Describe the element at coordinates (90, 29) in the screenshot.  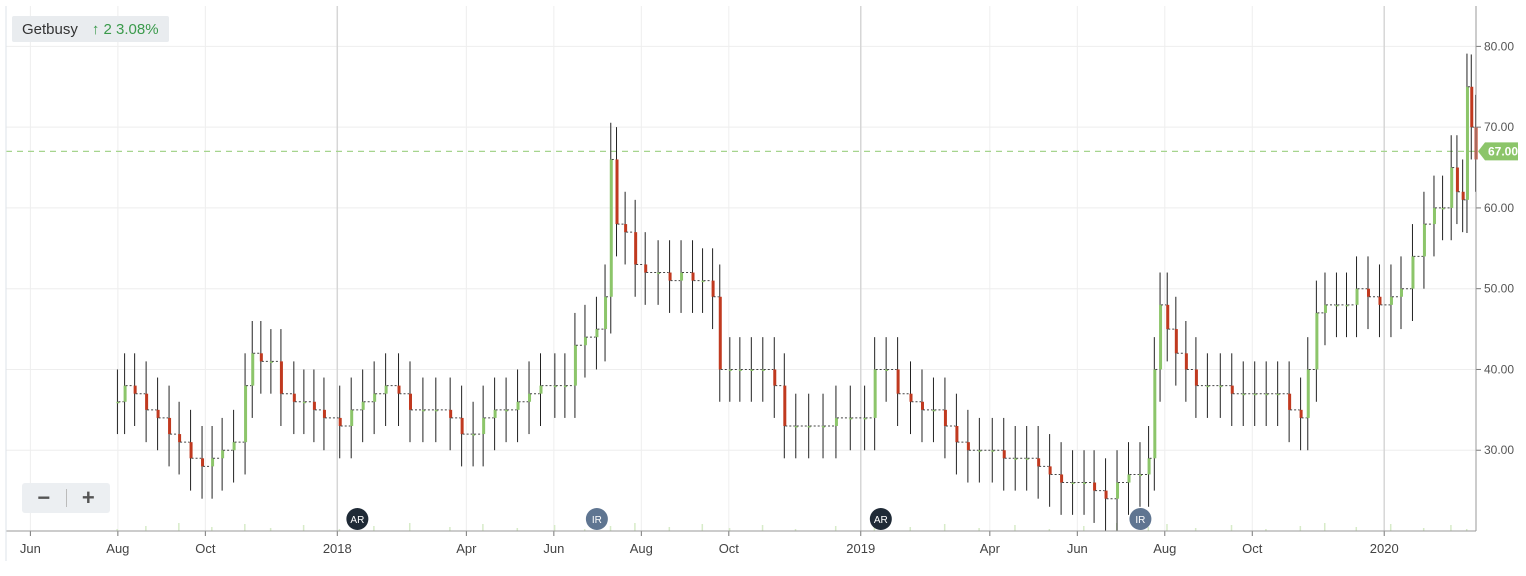
I see `ticker-badge: Getbusy ↑ 2 3.08%` at that location.